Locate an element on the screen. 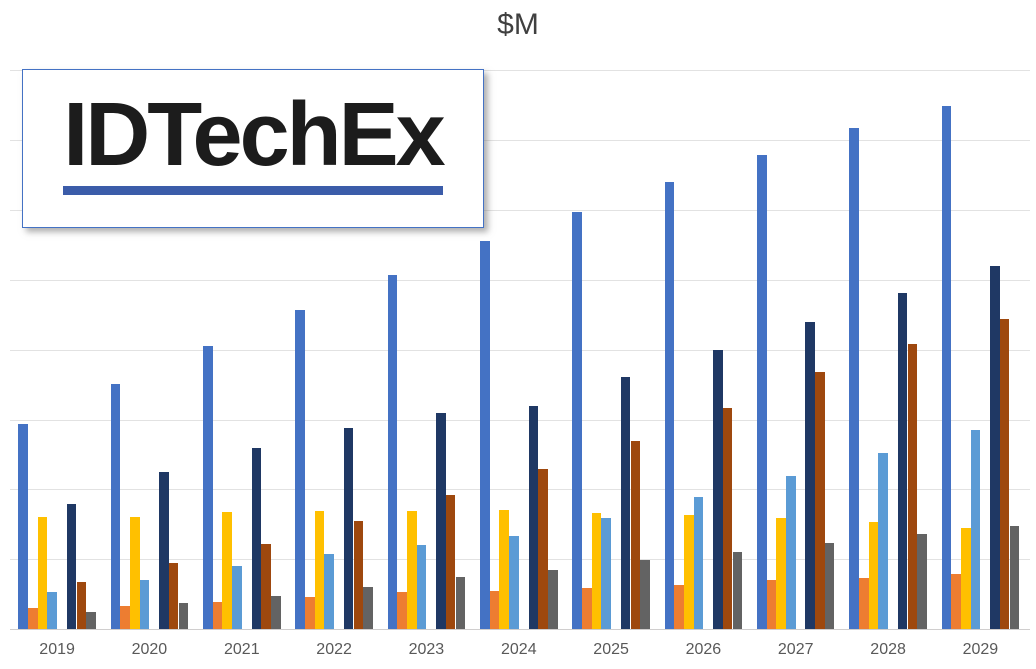  bar-dark-gray-2025 is located at coordinates (645, 594).